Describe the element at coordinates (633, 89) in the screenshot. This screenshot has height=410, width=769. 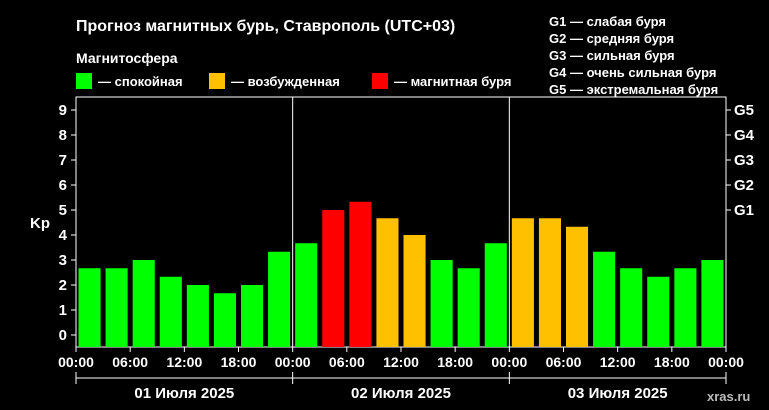
I see `g-scale-item-g5: G5 — экстремальная буря` at that location.